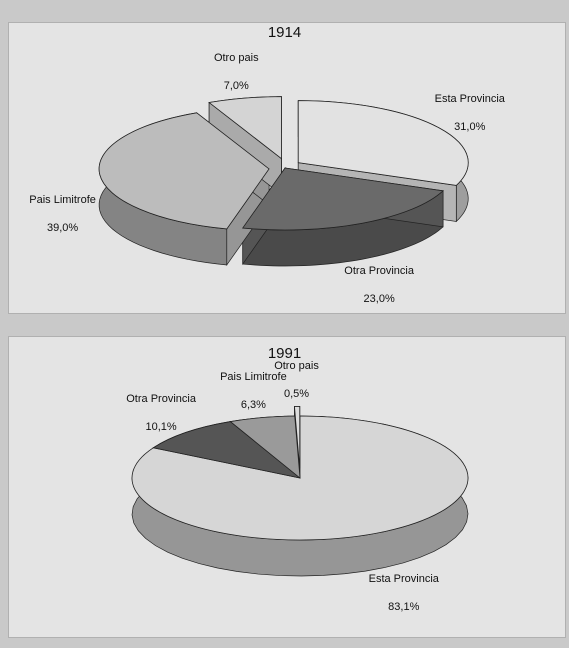  What do you see at coordinates (284, 353) in the screenshot?
I see `chart-title: 1991` at bounding box center [284, 353].